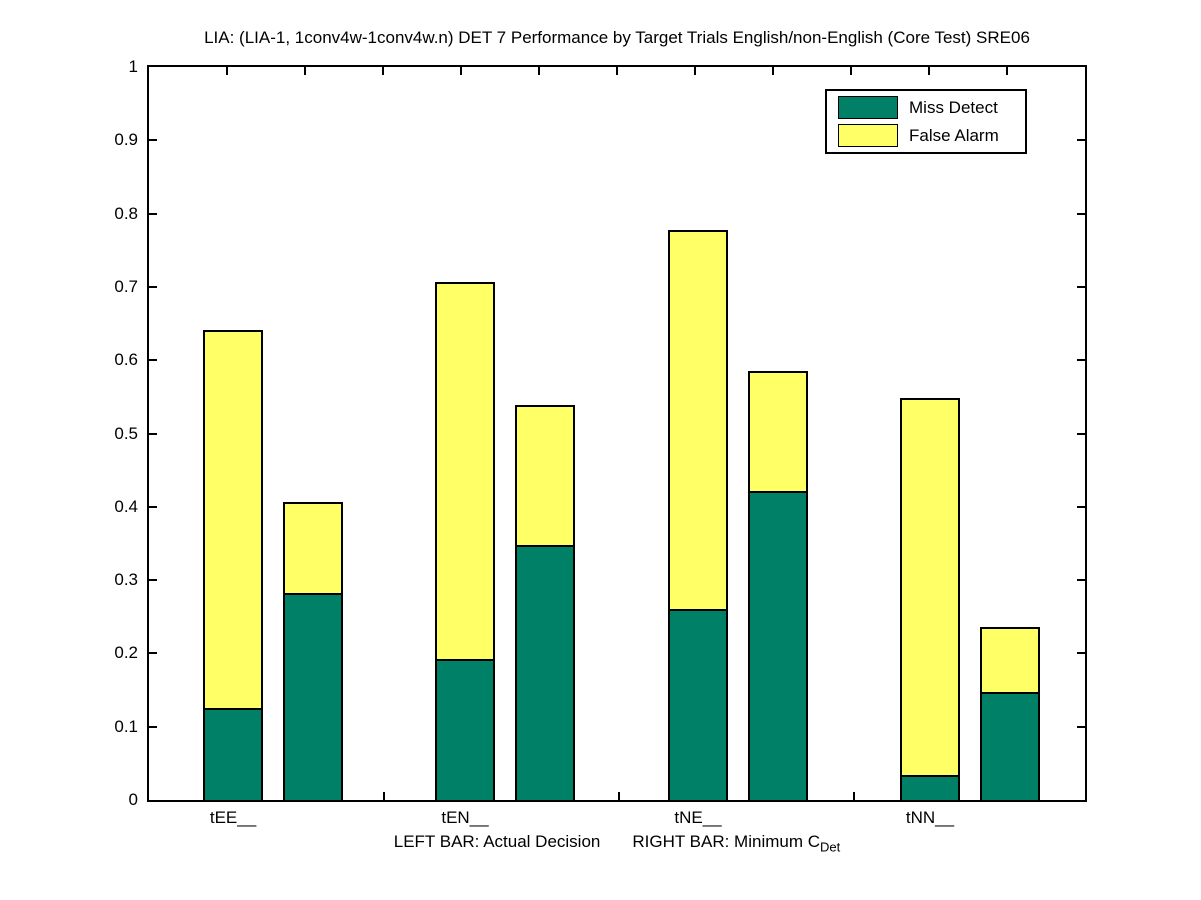  What do you see at coordinates (868, 107) in the screenshot?
I see `miss-detect-swatch-icon` at bounding box center [868, 107].